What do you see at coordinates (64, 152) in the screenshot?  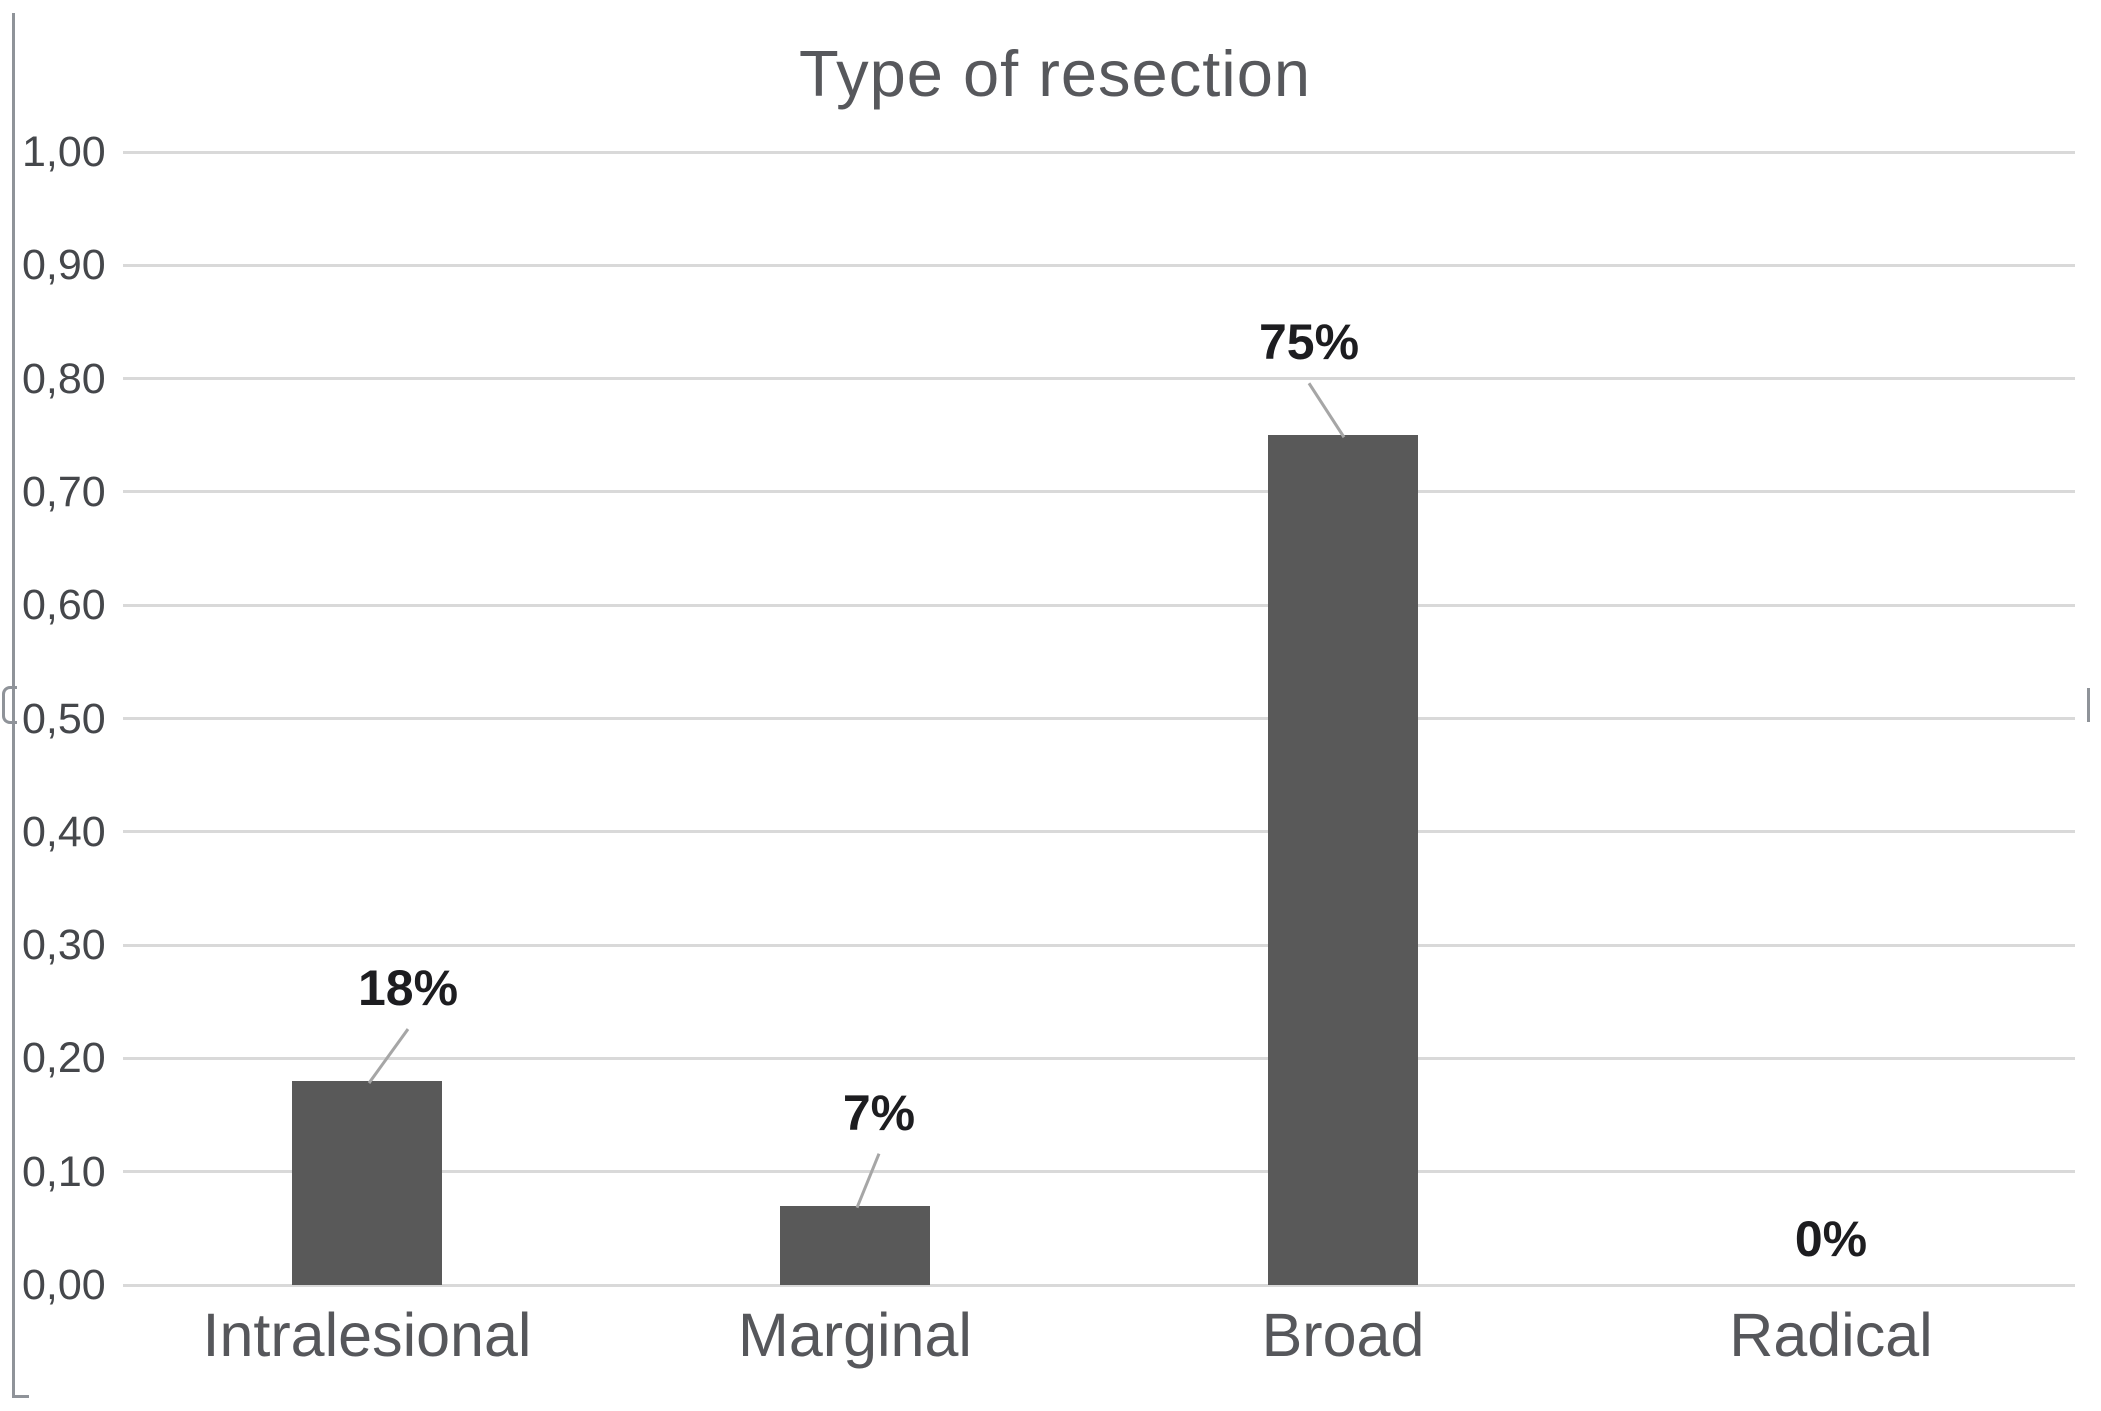 I see `y-tick-label: 1,00` at bounding box center [64, 152].